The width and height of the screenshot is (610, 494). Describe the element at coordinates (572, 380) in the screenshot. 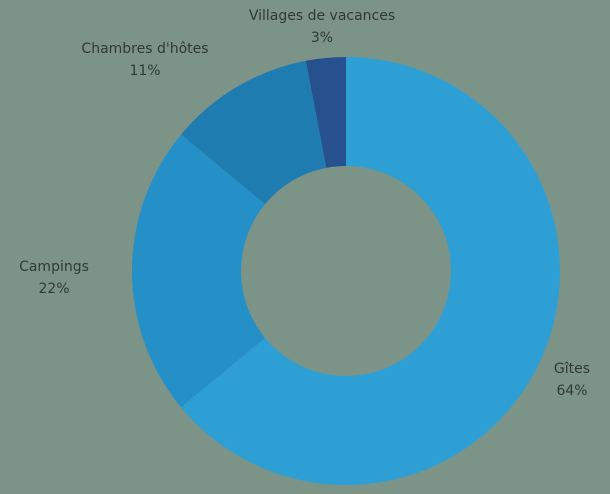

I see `slice-label-gites: Gîtes 64%` at that location.